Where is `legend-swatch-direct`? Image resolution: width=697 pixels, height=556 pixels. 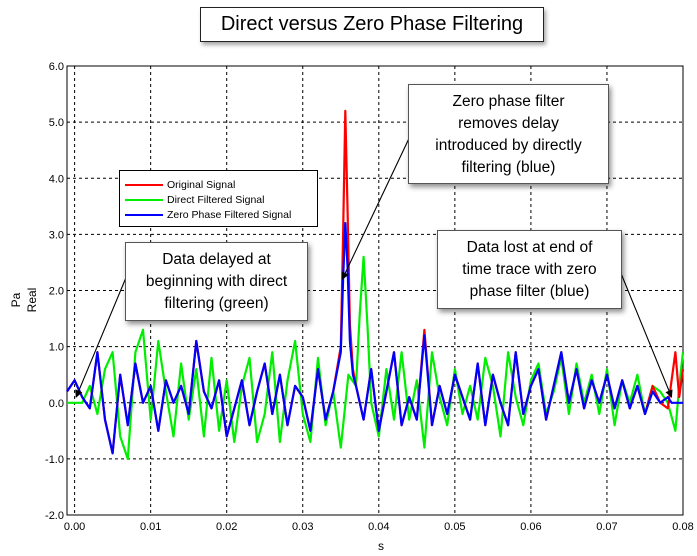 legend-swatch-direct is located at coordinates (144, 199).